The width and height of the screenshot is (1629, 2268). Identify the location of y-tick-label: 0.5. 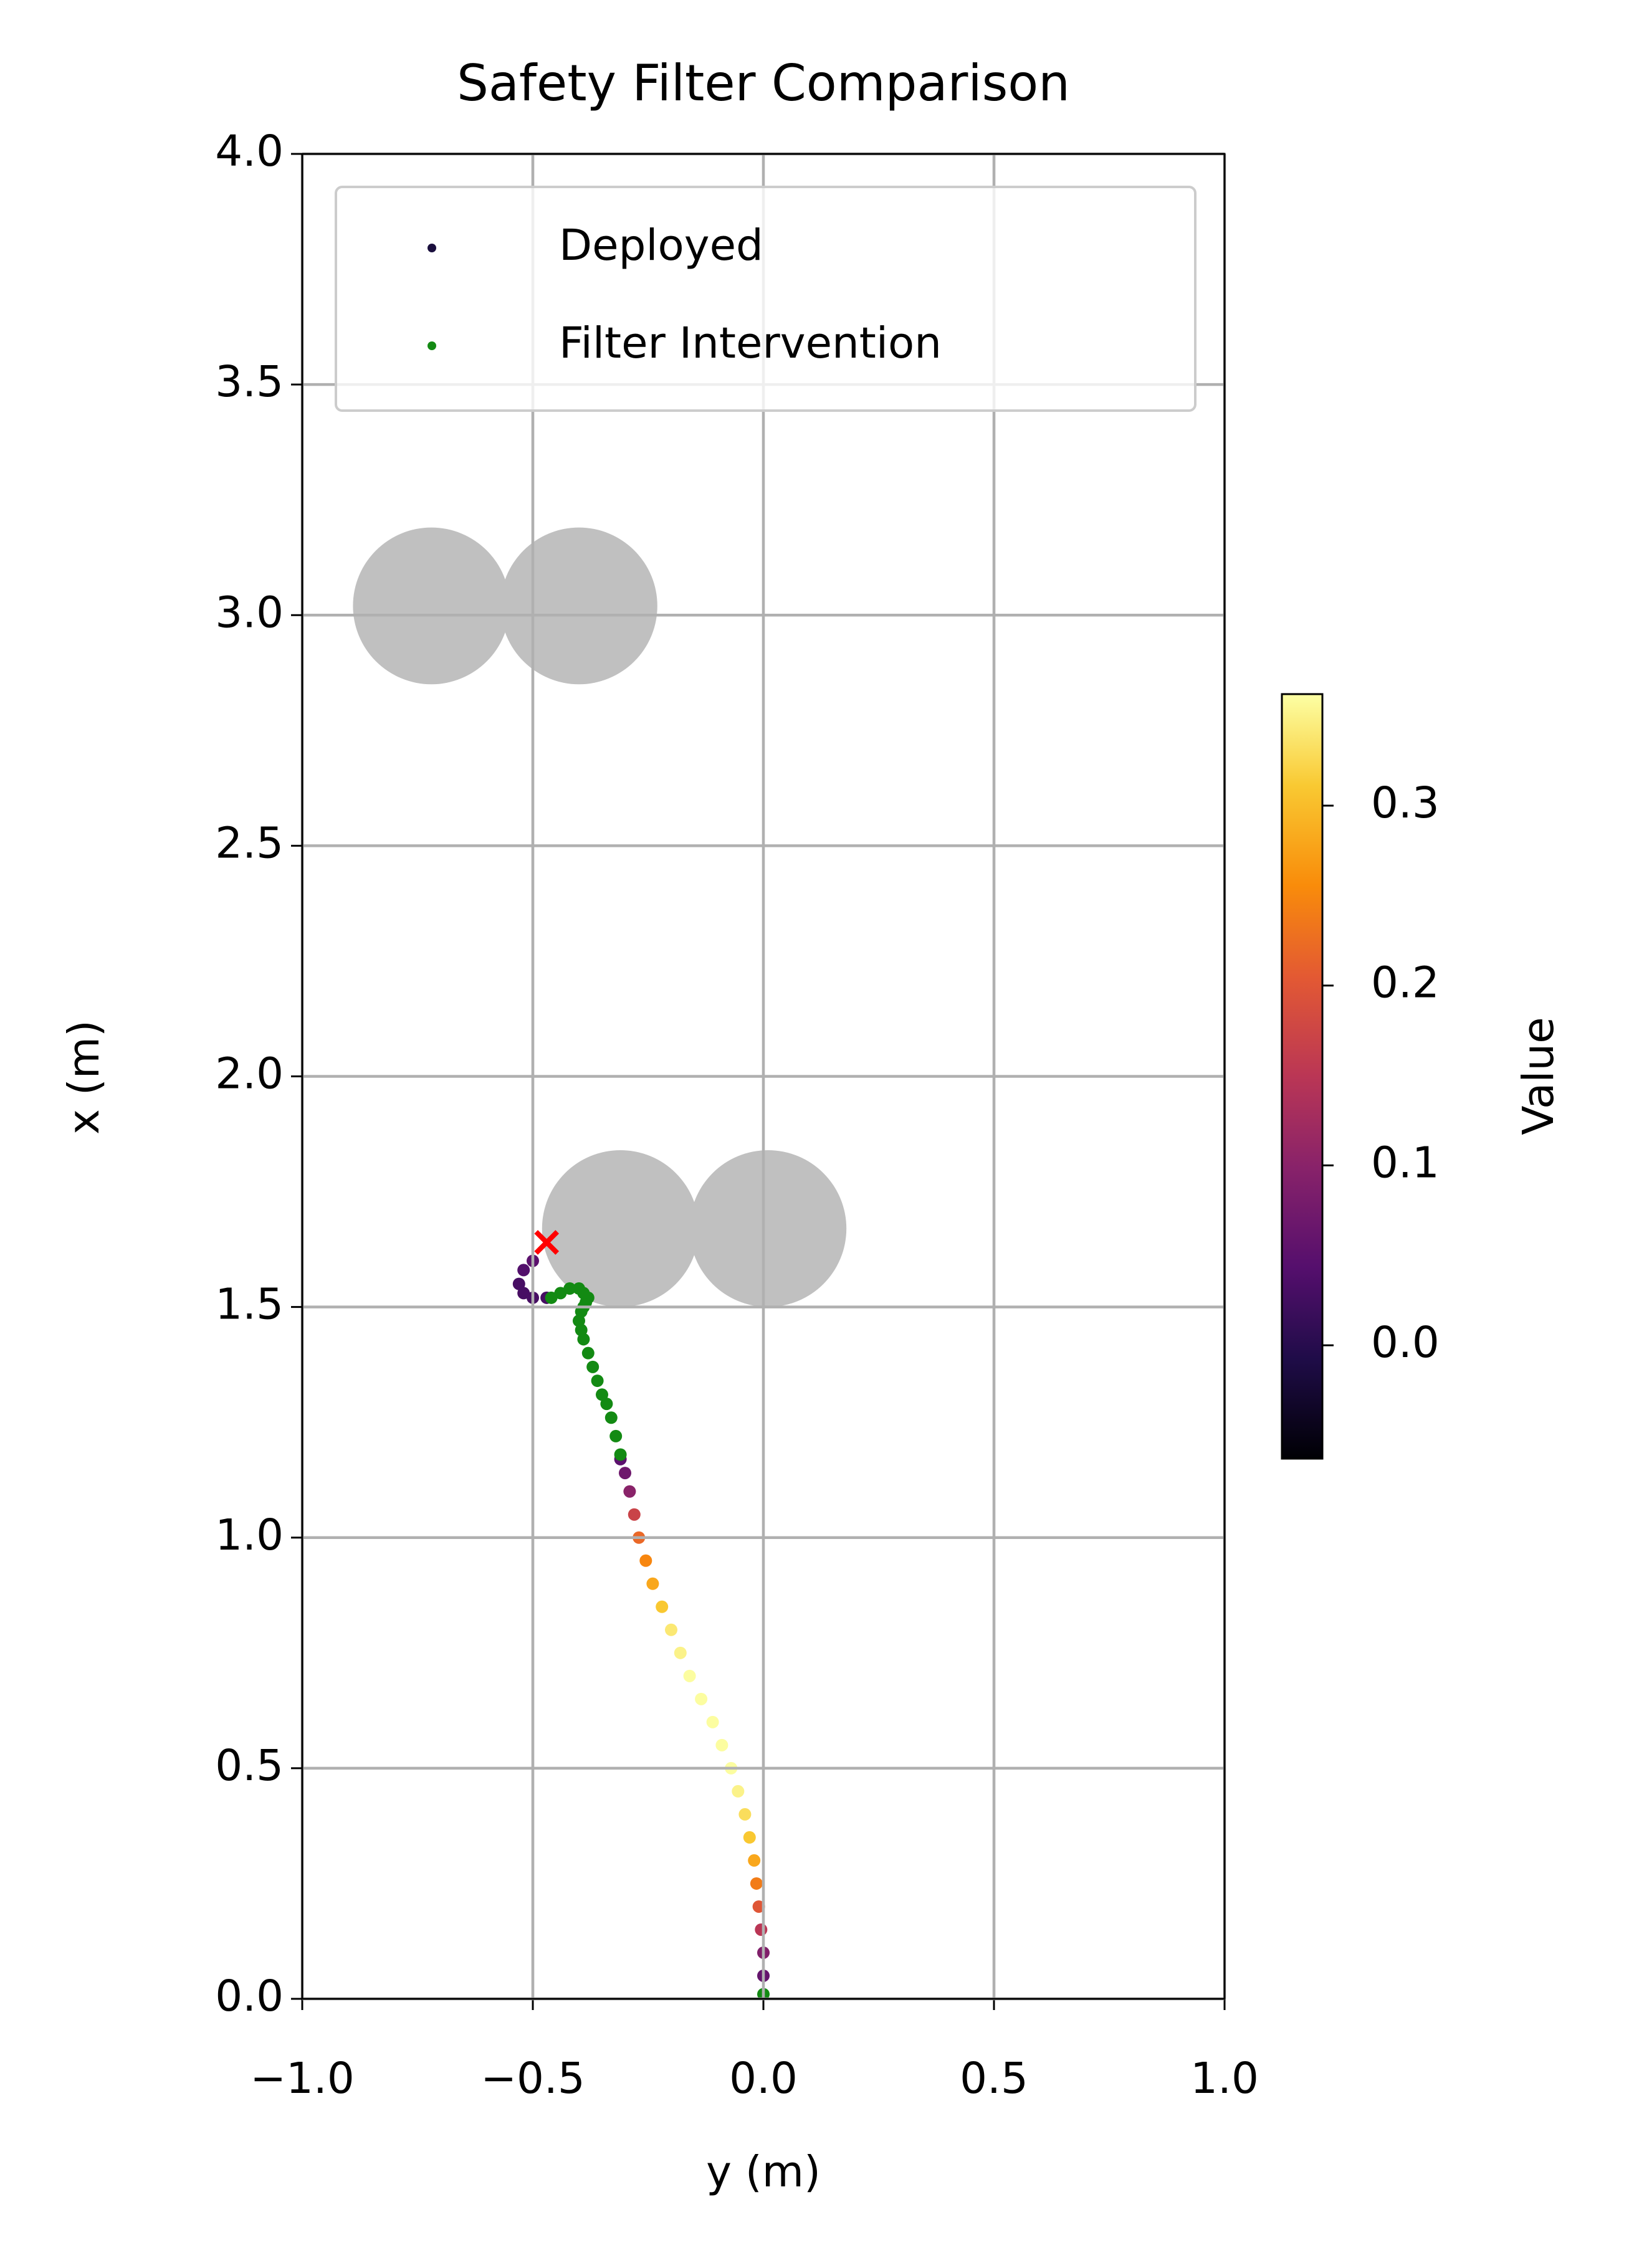
(249, 1766).